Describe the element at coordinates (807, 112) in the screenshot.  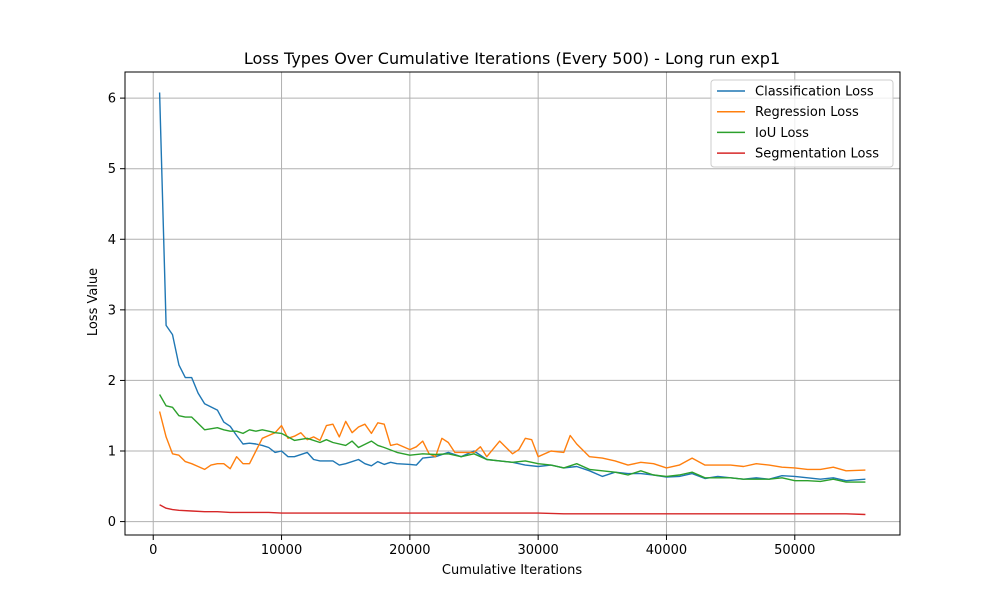
I see `legend-label: Regression Loss` at that location.